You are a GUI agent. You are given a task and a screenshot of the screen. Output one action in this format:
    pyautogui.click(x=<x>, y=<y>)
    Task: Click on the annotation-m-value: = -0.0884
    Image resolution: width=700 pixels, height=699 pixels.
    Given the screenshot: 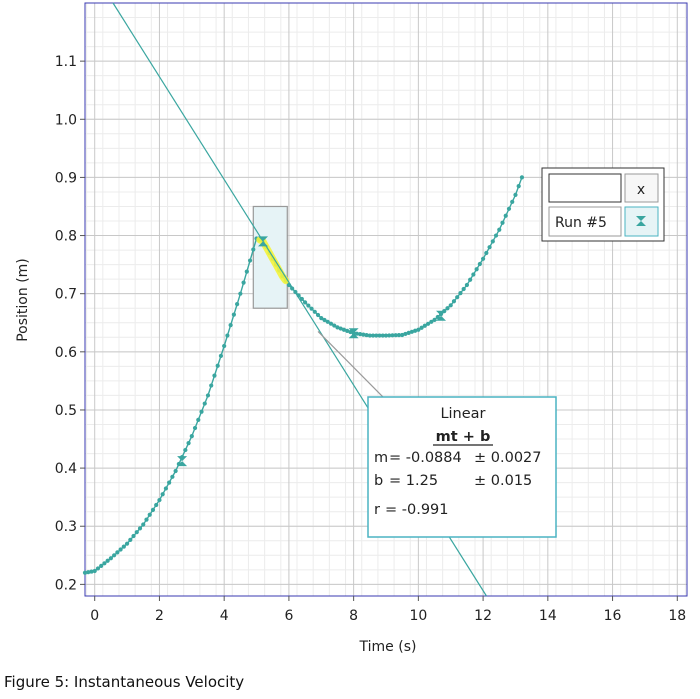 What is the action you would take?
    pyautogui.click(x=425, y=458)
    